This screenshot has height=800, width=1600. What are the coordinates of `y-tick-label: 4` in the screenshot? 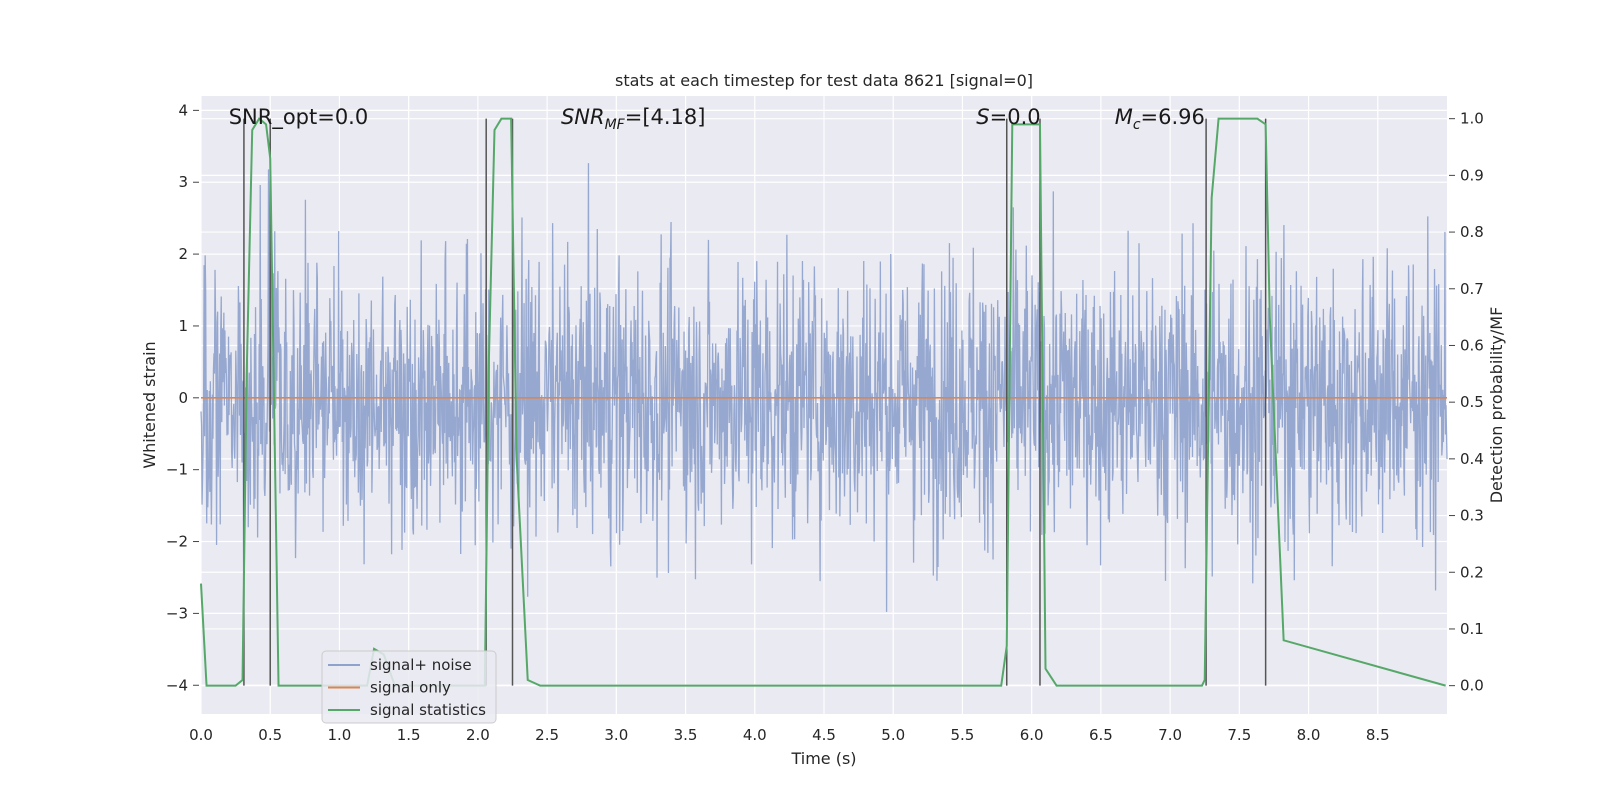 It's located at (183, 110).